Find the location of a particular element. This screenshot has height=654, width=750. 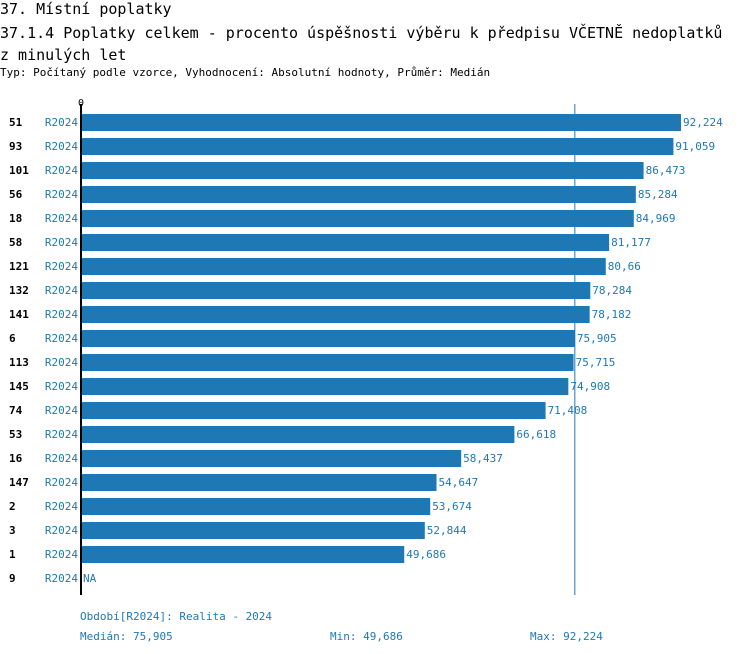

bar-value-label: 80,66 is located at coordinates (624, 266).